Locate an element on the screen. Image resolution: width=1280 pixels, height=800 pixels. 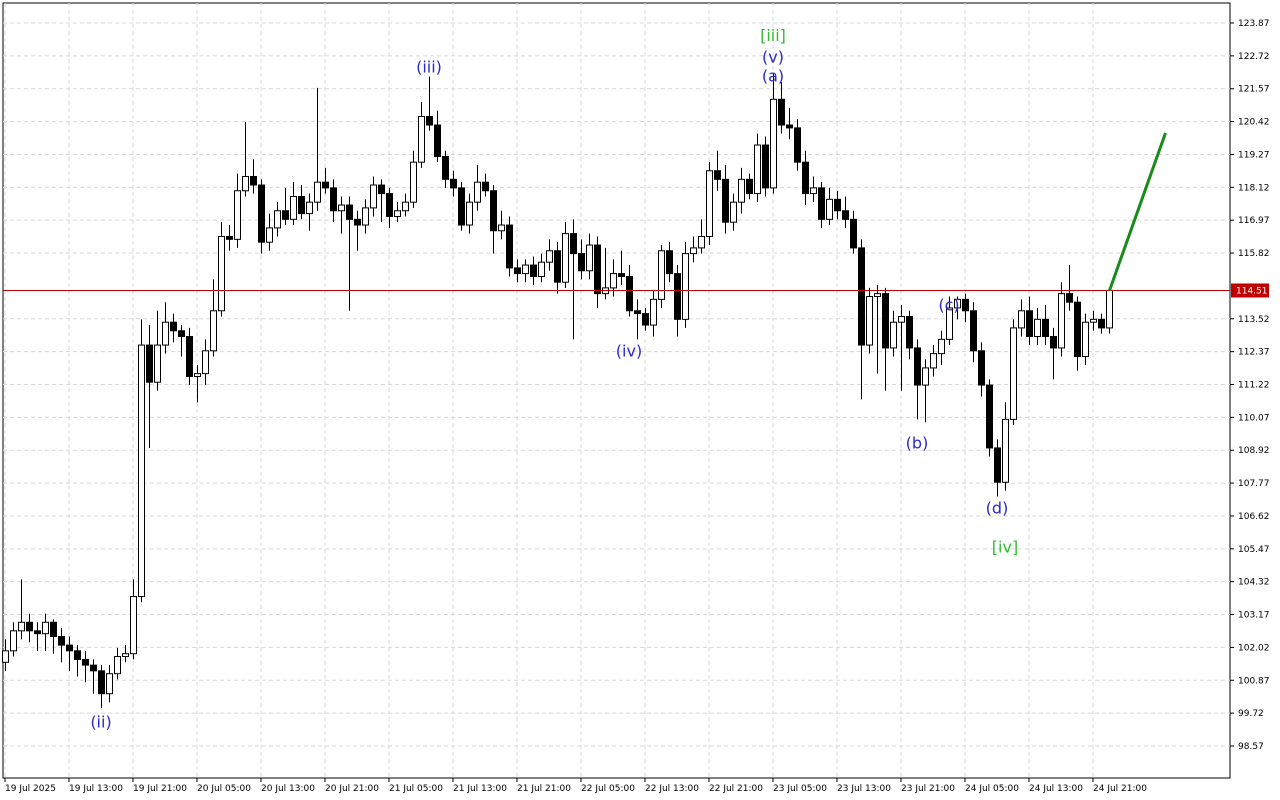
wave-label: (v) is located at coordinates (773, 56).